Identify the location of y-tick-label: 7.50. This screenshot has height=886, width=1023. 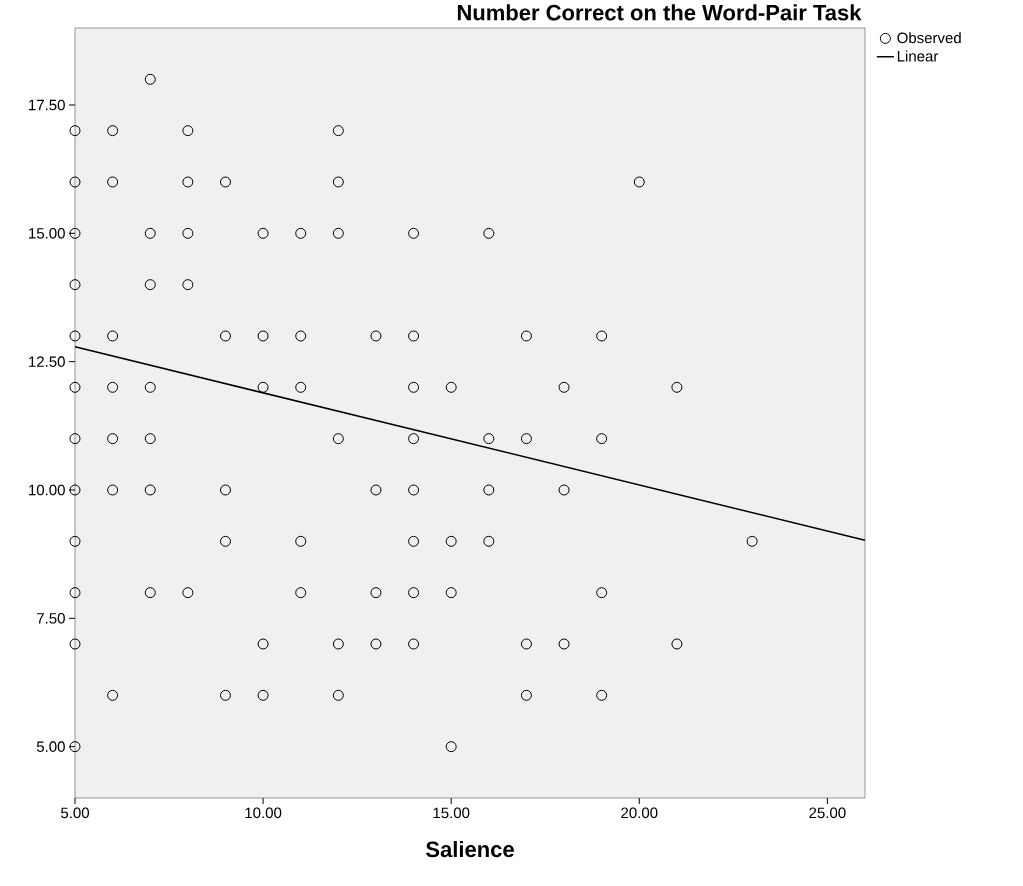
(51, 618).